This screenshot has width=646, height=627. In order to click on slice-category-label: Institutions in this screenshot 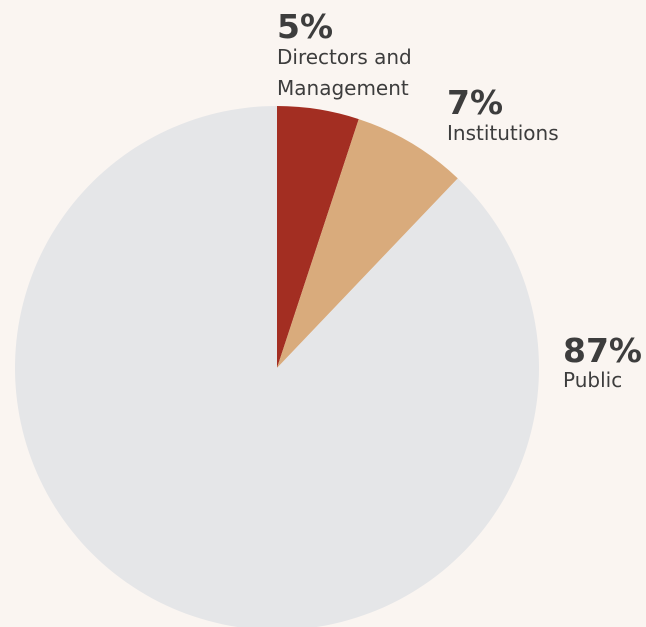, I will do `click(503, 133)`.